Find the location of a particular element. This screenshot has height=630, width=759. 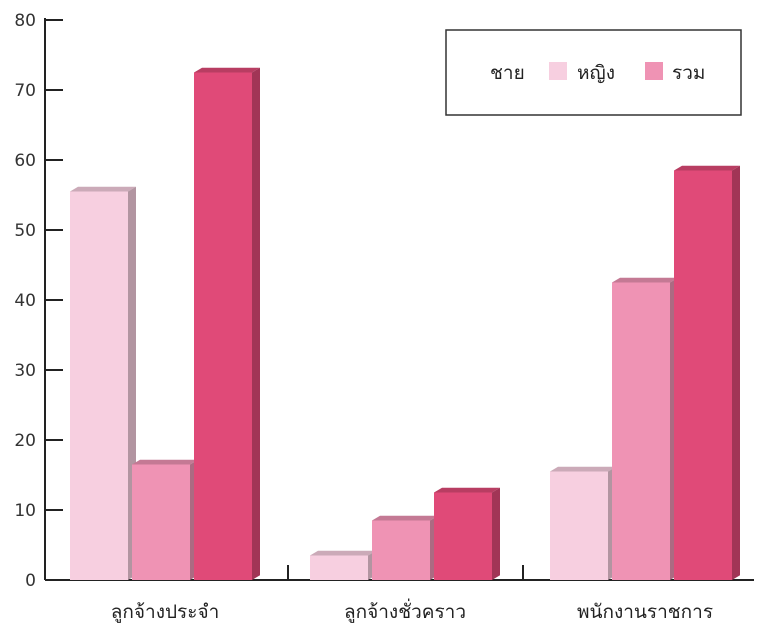

legend-item: ชาย is located at coordinates (528, 73).